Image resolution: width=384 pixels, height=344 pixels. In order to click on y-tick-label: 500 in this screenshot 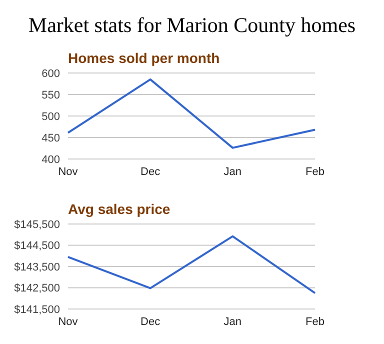, I will do `click(51, 116)`.